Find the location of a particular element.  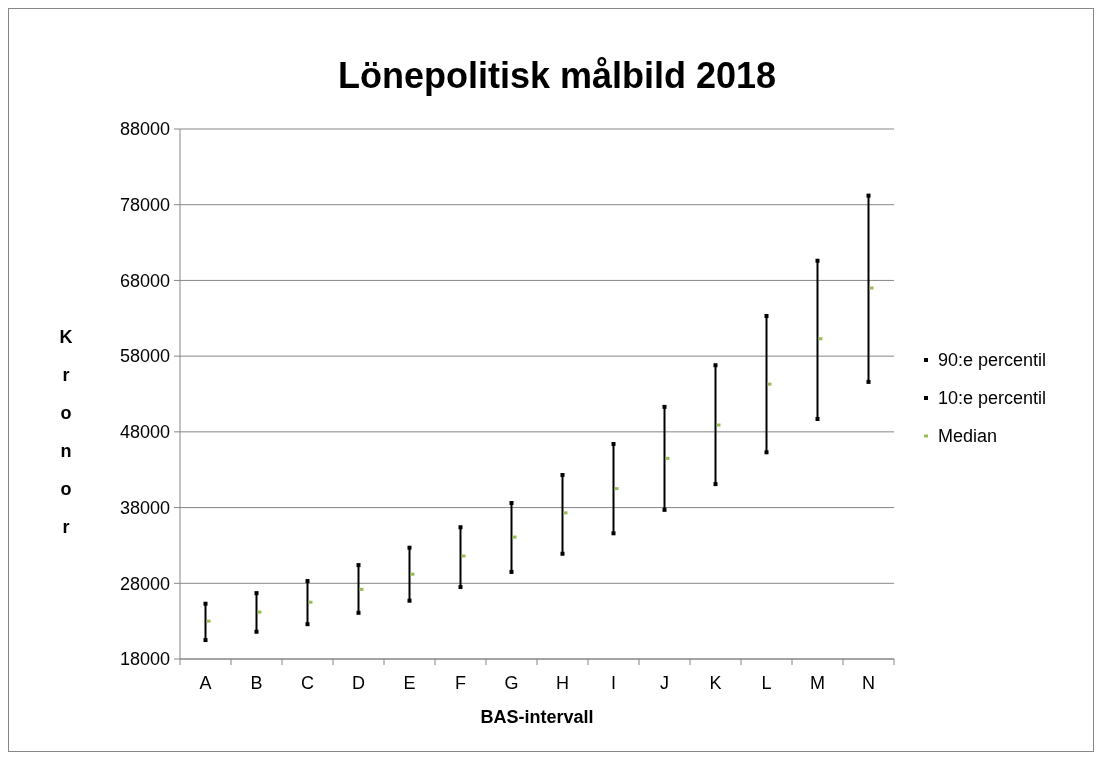

y-tick-label: 18000 is located at coordinates (144, 659).